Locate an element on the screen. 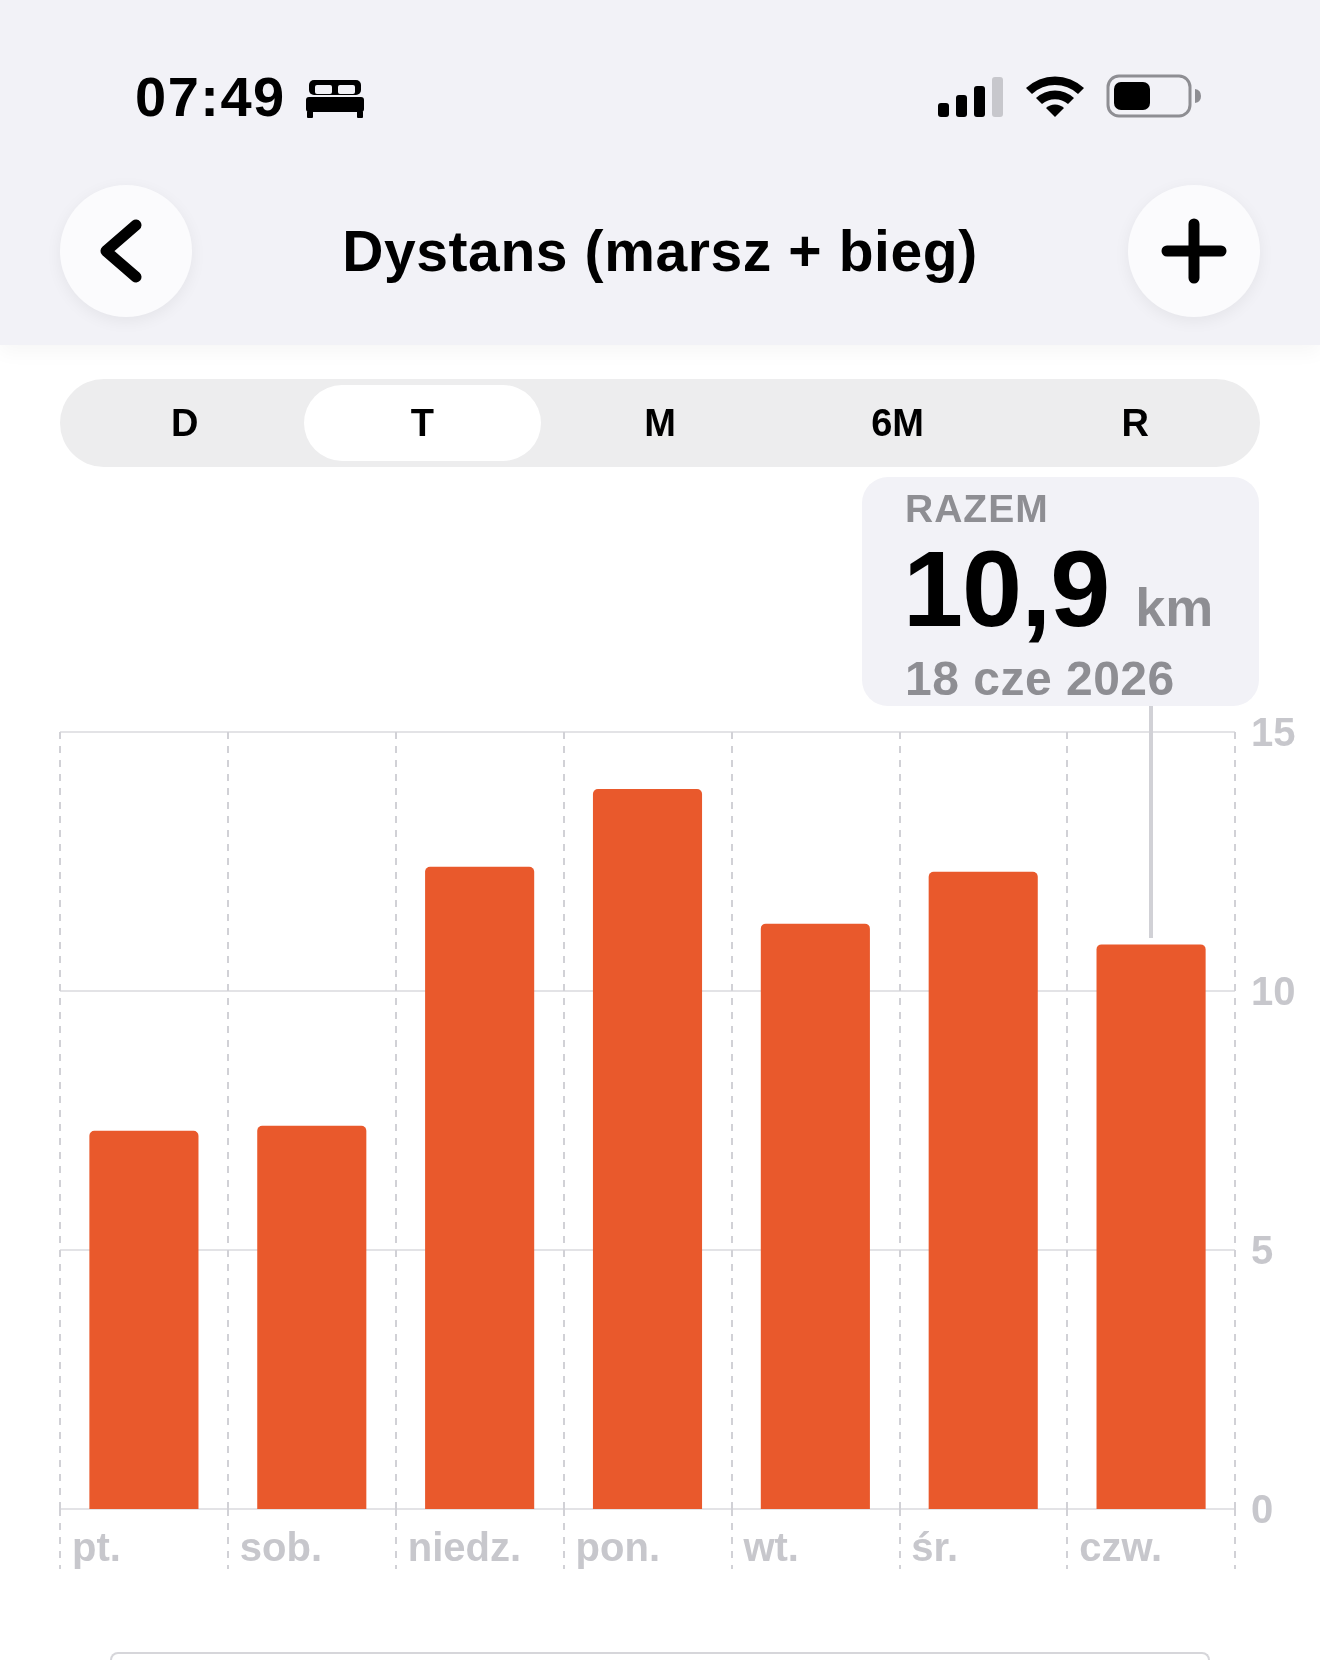 The image size is (1320, 1660). chart-title: Dystans (marsz + bieg) is located at coordinates (660, 251).